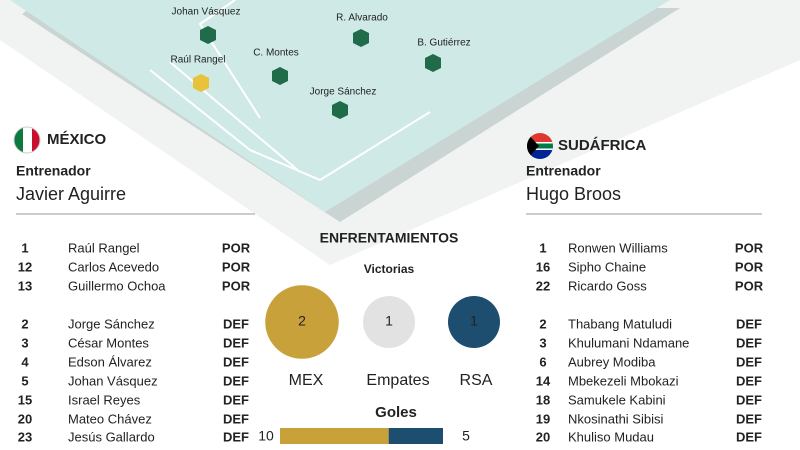 This screenshot has height=450, width=800. I want to click on player-name: Ronwen Williams, so click(618, 247).